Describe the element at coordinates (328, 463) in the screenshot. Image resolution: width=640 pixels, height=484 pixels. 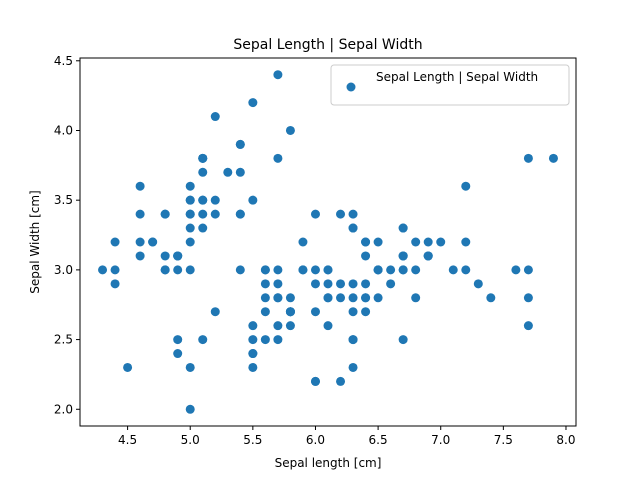
I see `x-axis-label: Sepal length [cm]` at that location.